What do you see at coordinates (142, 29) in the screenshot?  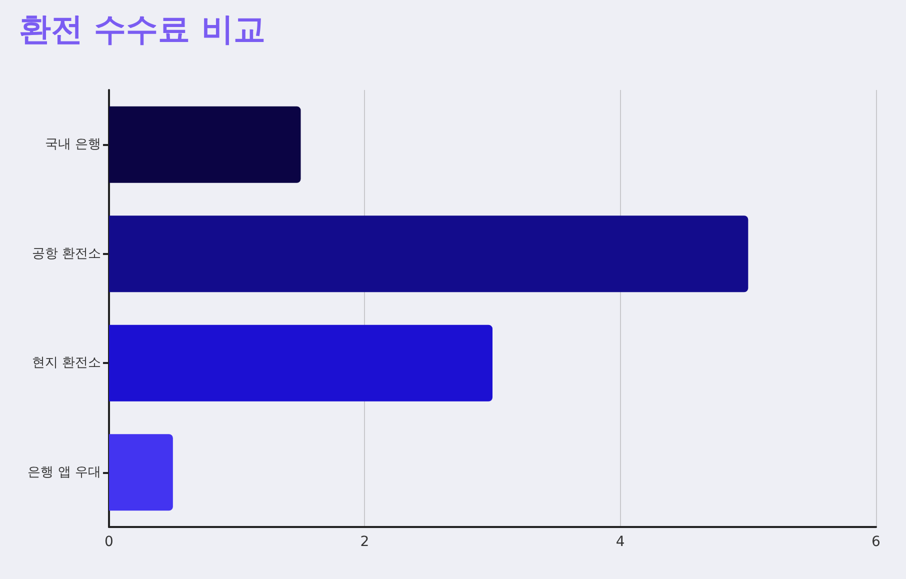 I see `chart-title: 환전 수수료 비교` at bounding box center [142, 29].